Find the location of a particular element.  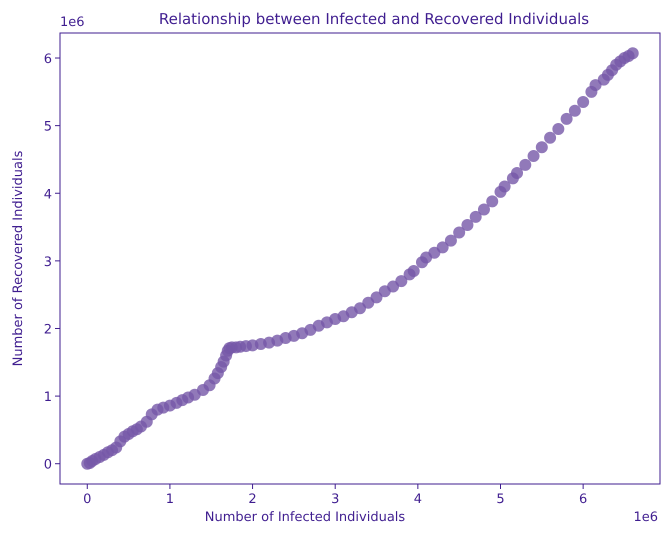

x-tick-label: 4 is located at coordinates (418, 499).